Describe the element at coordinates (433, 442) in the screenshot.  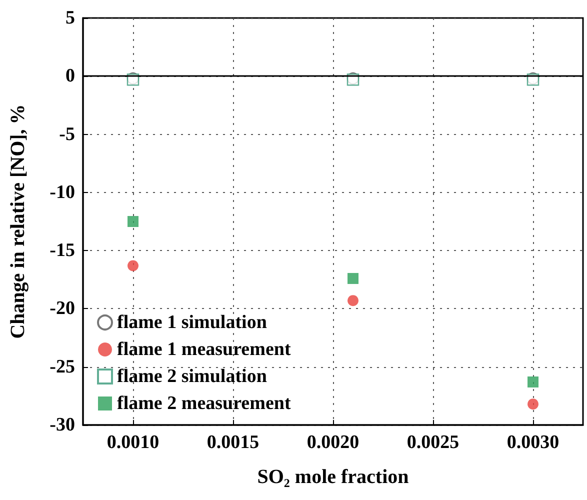
I see `x-tick-label: 0.0025` at that location.